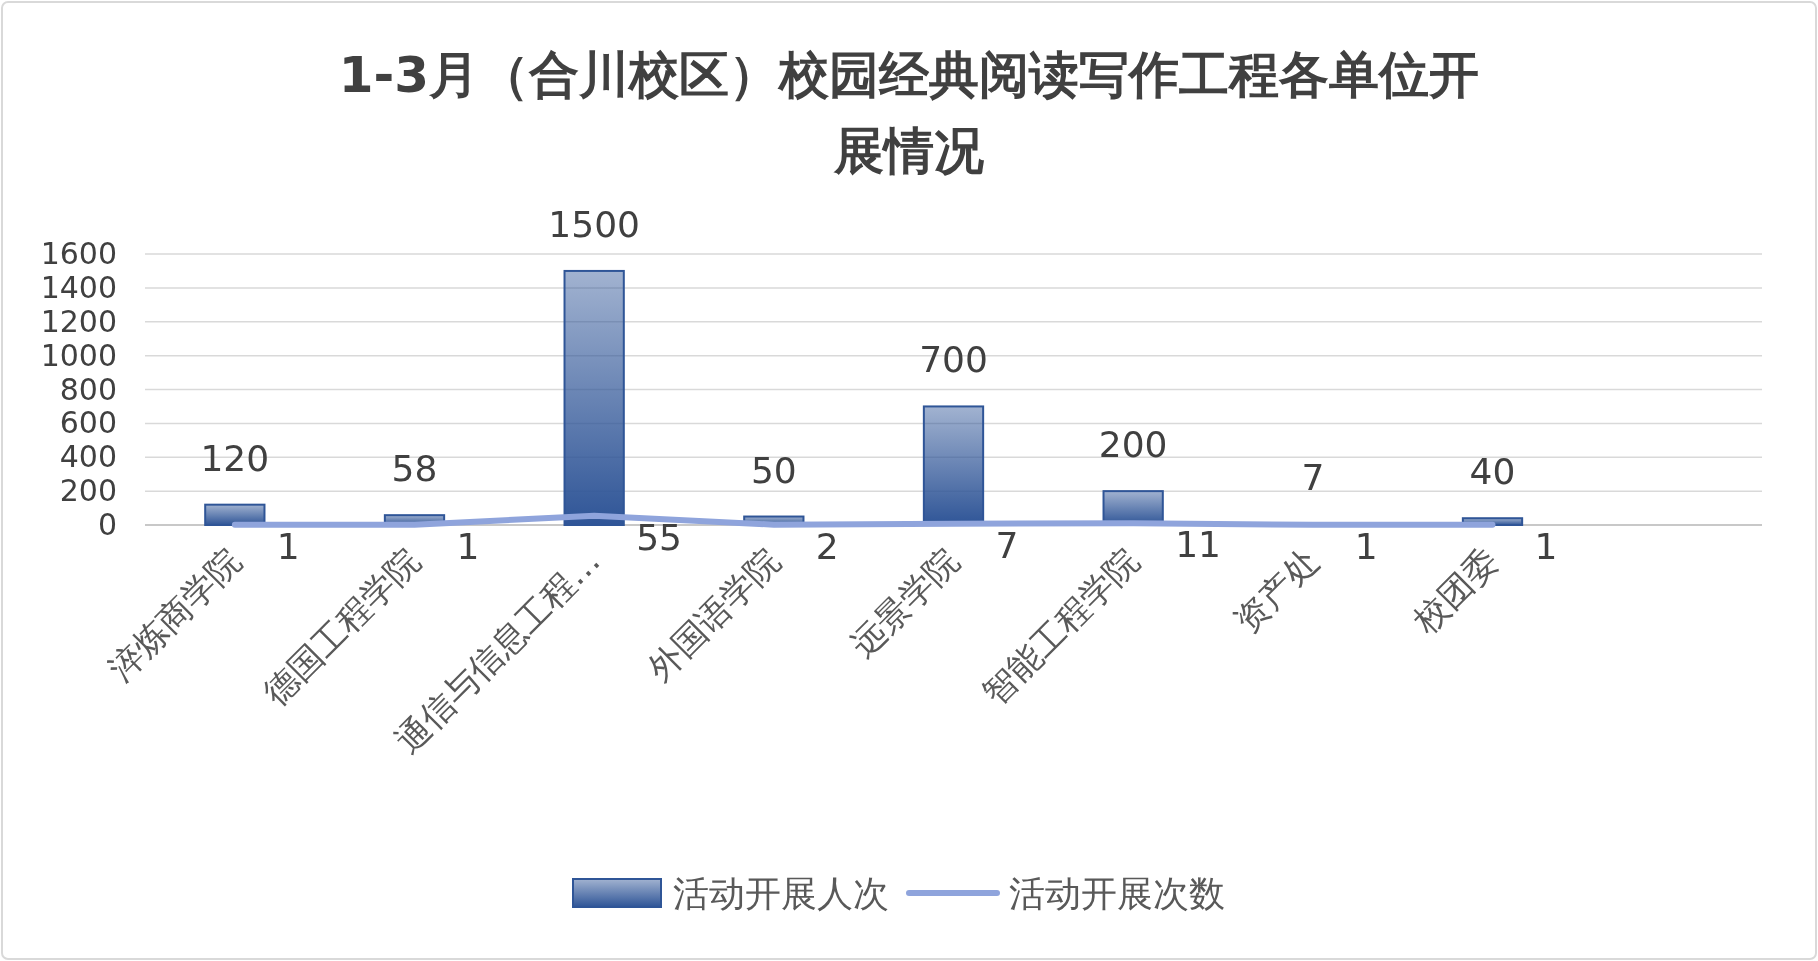 This screenshot has height=961, width=1818. Describe the element at coordinates (1198, 545) in the screenshot. I see `data-label: 11` at that location.